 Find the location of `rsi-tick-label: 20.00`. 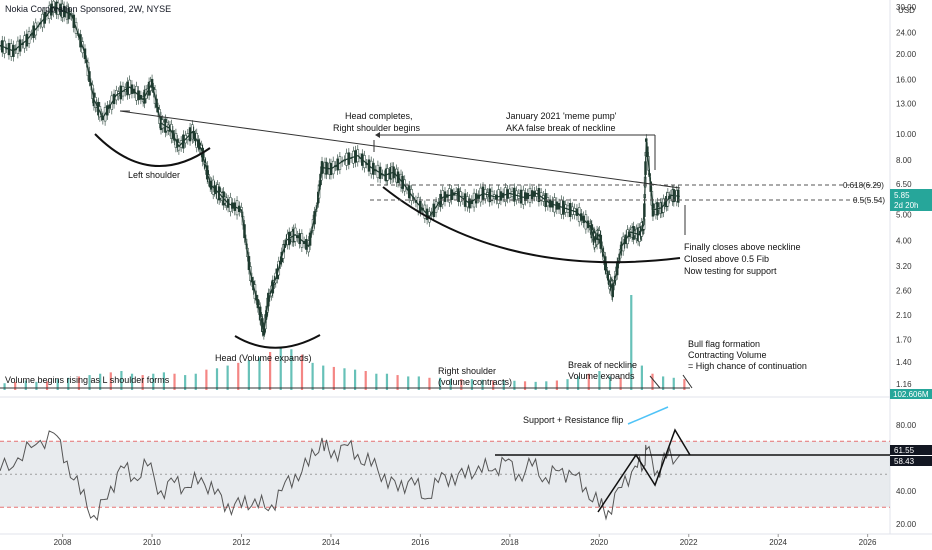

rsi-tick-label: 20.00 is located at coordinates (906, 524).